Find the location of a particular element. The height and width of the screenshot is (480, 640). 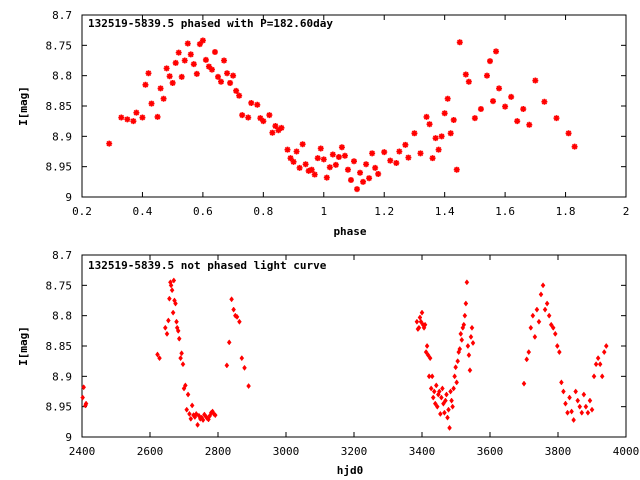

y-tick-label: 8.85 is located at coordinates (59, 106).